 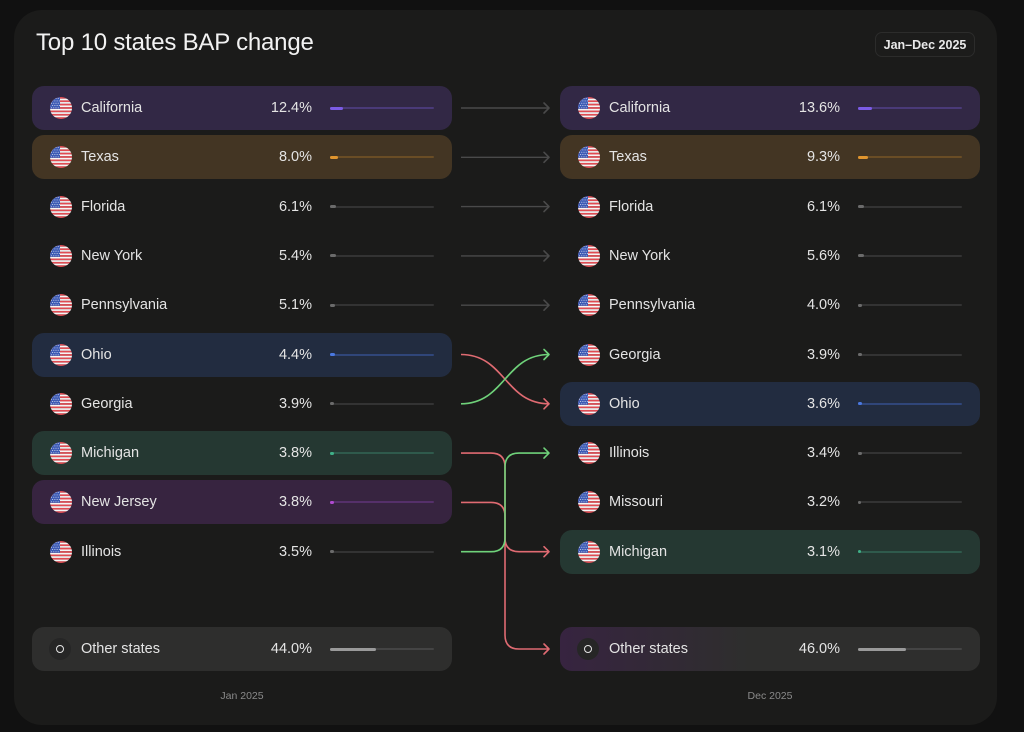 I want to click on state-row-michigan: Michigan 3.8%, so click(x=242, y=453).